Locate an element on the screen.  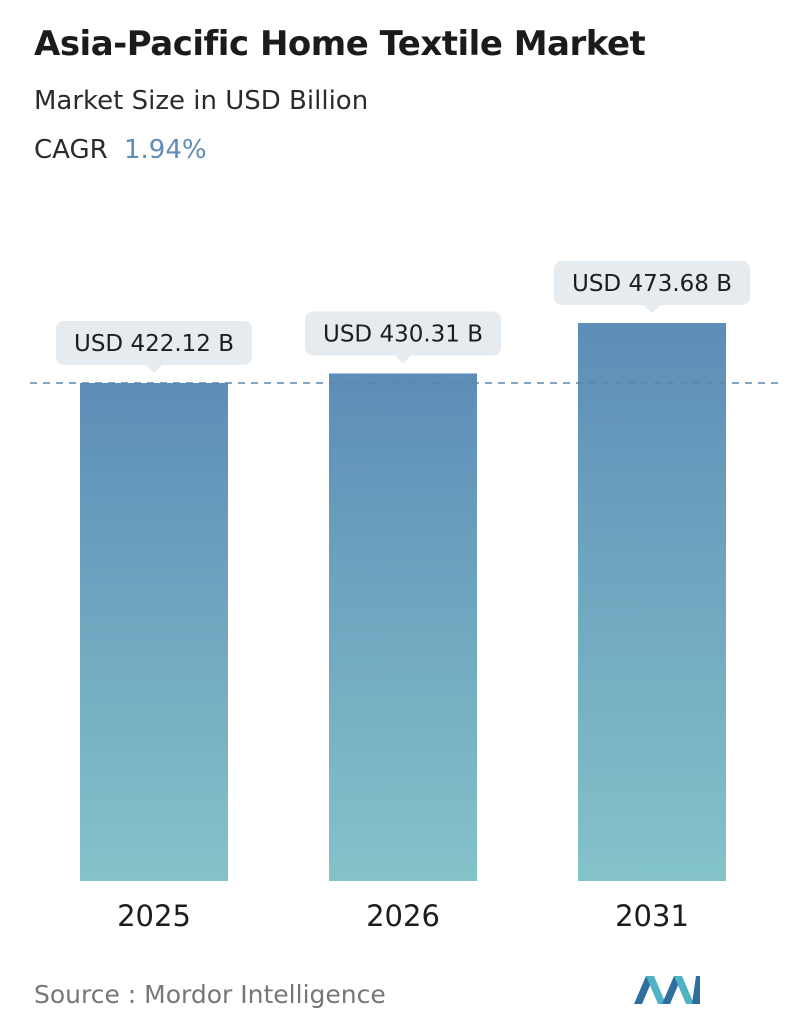
bar-2026 is located at coordinates (403, 627).